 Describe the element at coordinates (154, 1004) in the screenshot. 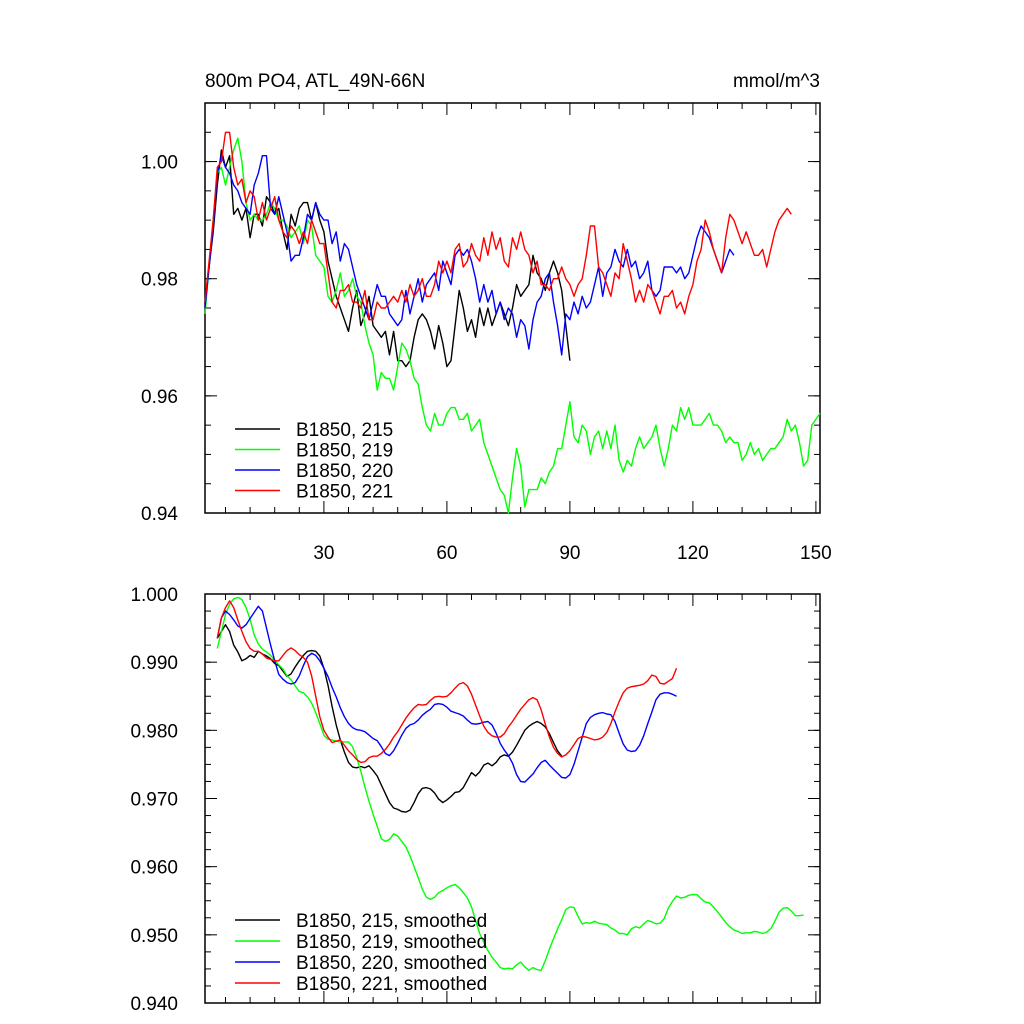

I see `y-tick-label: 0.940` at that location.